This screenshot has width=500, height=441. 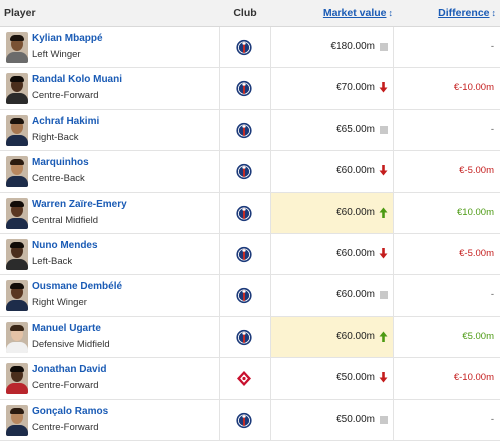 I want to click on player-position: Central Midfield, so click(x=65, y=220).